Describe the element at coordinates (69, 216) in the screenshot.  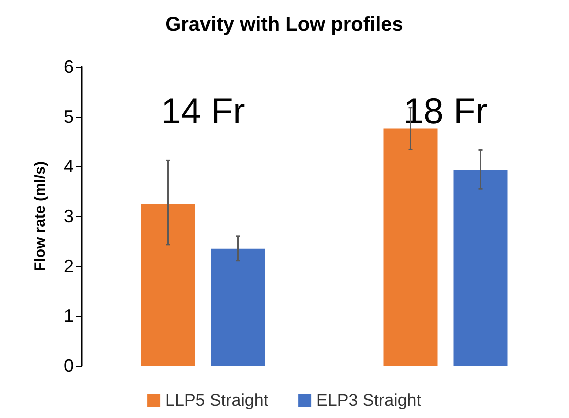
I see `y-tick-label: 3` at that location.